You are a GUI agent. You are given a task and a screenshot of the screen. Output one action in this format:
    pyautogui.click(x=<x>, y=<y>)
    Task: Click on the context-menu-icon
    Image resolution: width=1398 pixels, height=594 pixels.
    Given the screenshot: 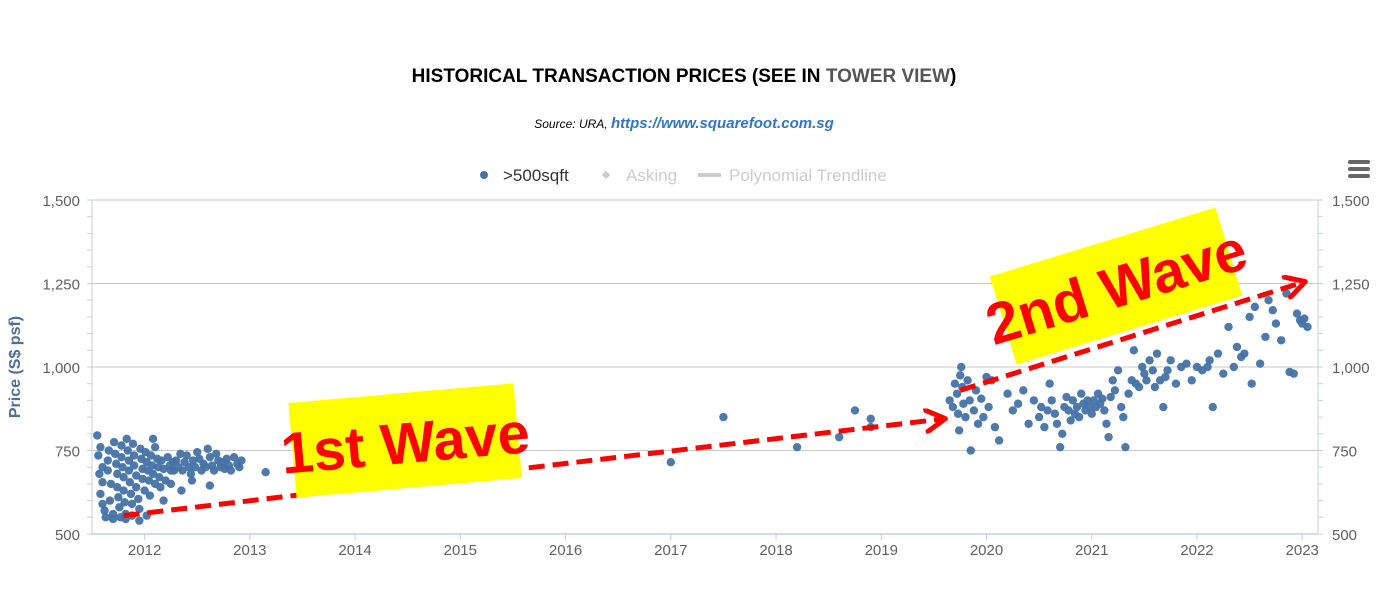 What is the action you would take?
    pyautogui.click(x=1359, y=170)
    